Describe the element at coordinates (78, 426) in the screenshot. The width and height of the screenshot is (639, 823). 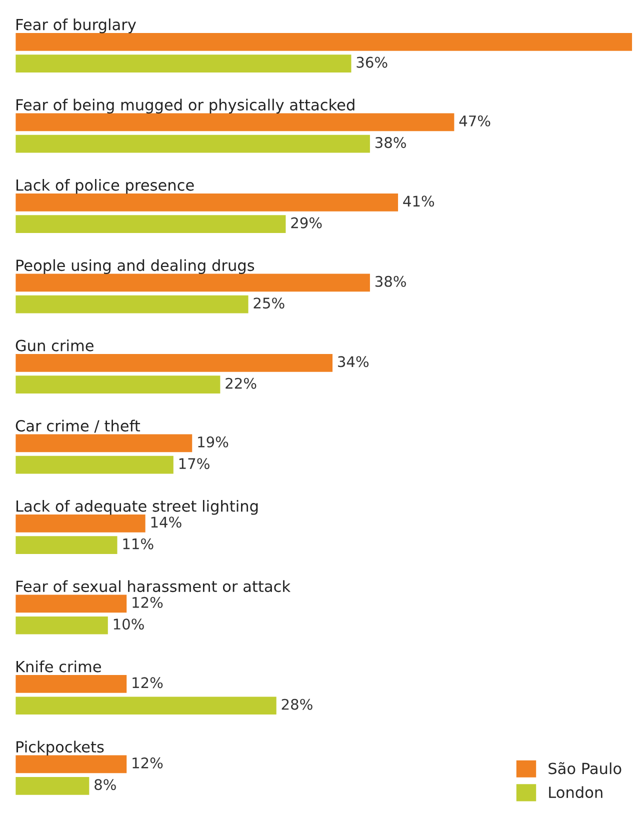
I see `y-tick-label: Car crime / theft` at that location.